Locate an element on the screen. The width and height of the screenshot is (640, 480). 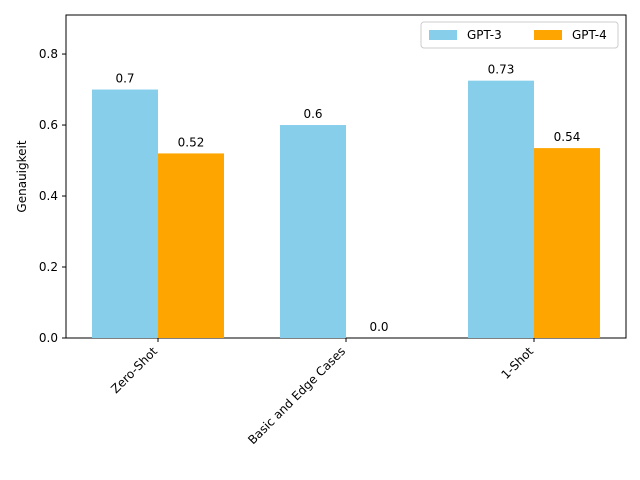
y-axis: 0.0 0.2 0.4 0.6 0.8 is located at coordinates (52, 196).